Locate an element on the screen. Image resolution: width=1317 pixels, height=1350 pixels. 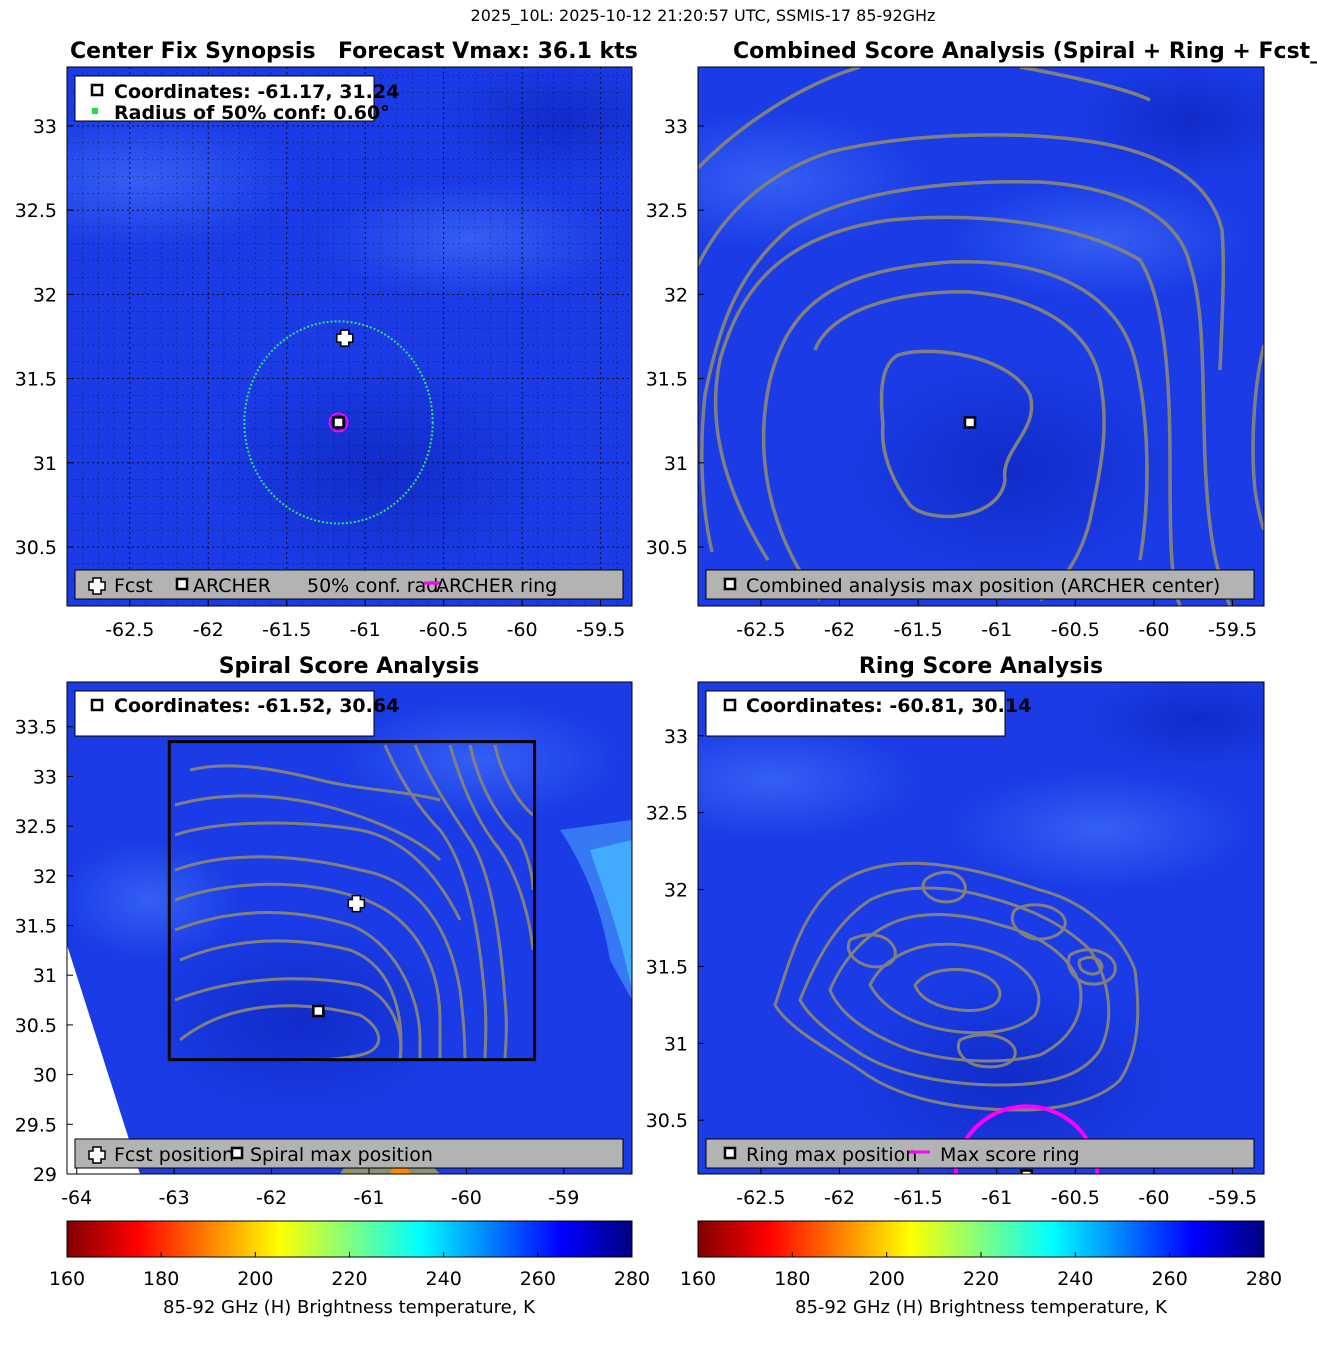
max-position-legend-icon is located at coordinates (730, 584).